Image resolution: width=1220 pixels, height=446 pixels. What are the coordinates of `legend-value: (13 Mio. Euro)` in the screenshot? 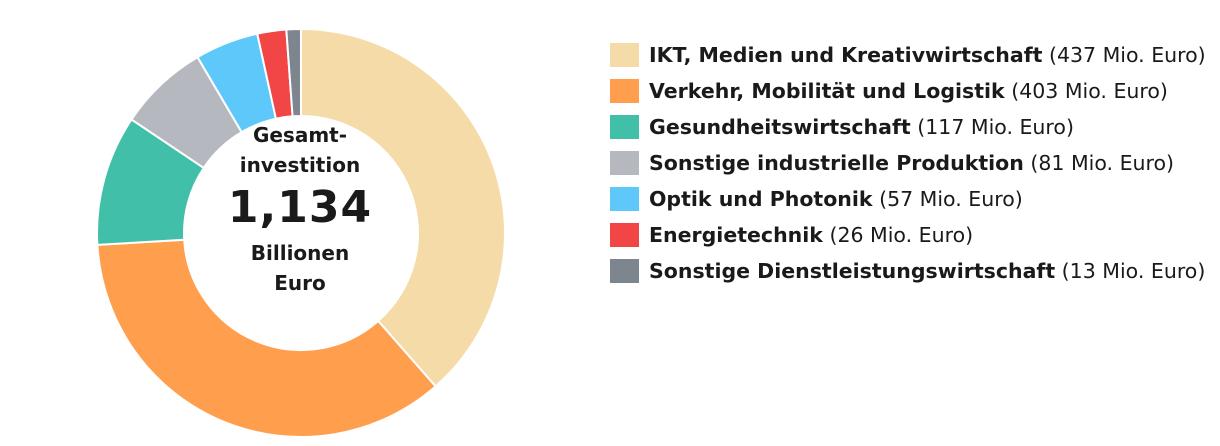 It's located at (1133, 271).